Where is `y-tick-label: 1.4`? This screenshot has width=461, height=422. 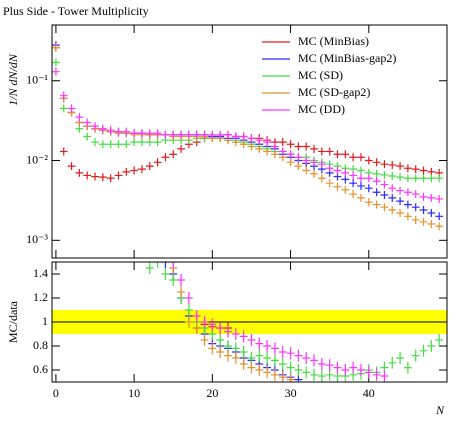 y-tick-label: 1.4 is located at coordinates (40, 273).